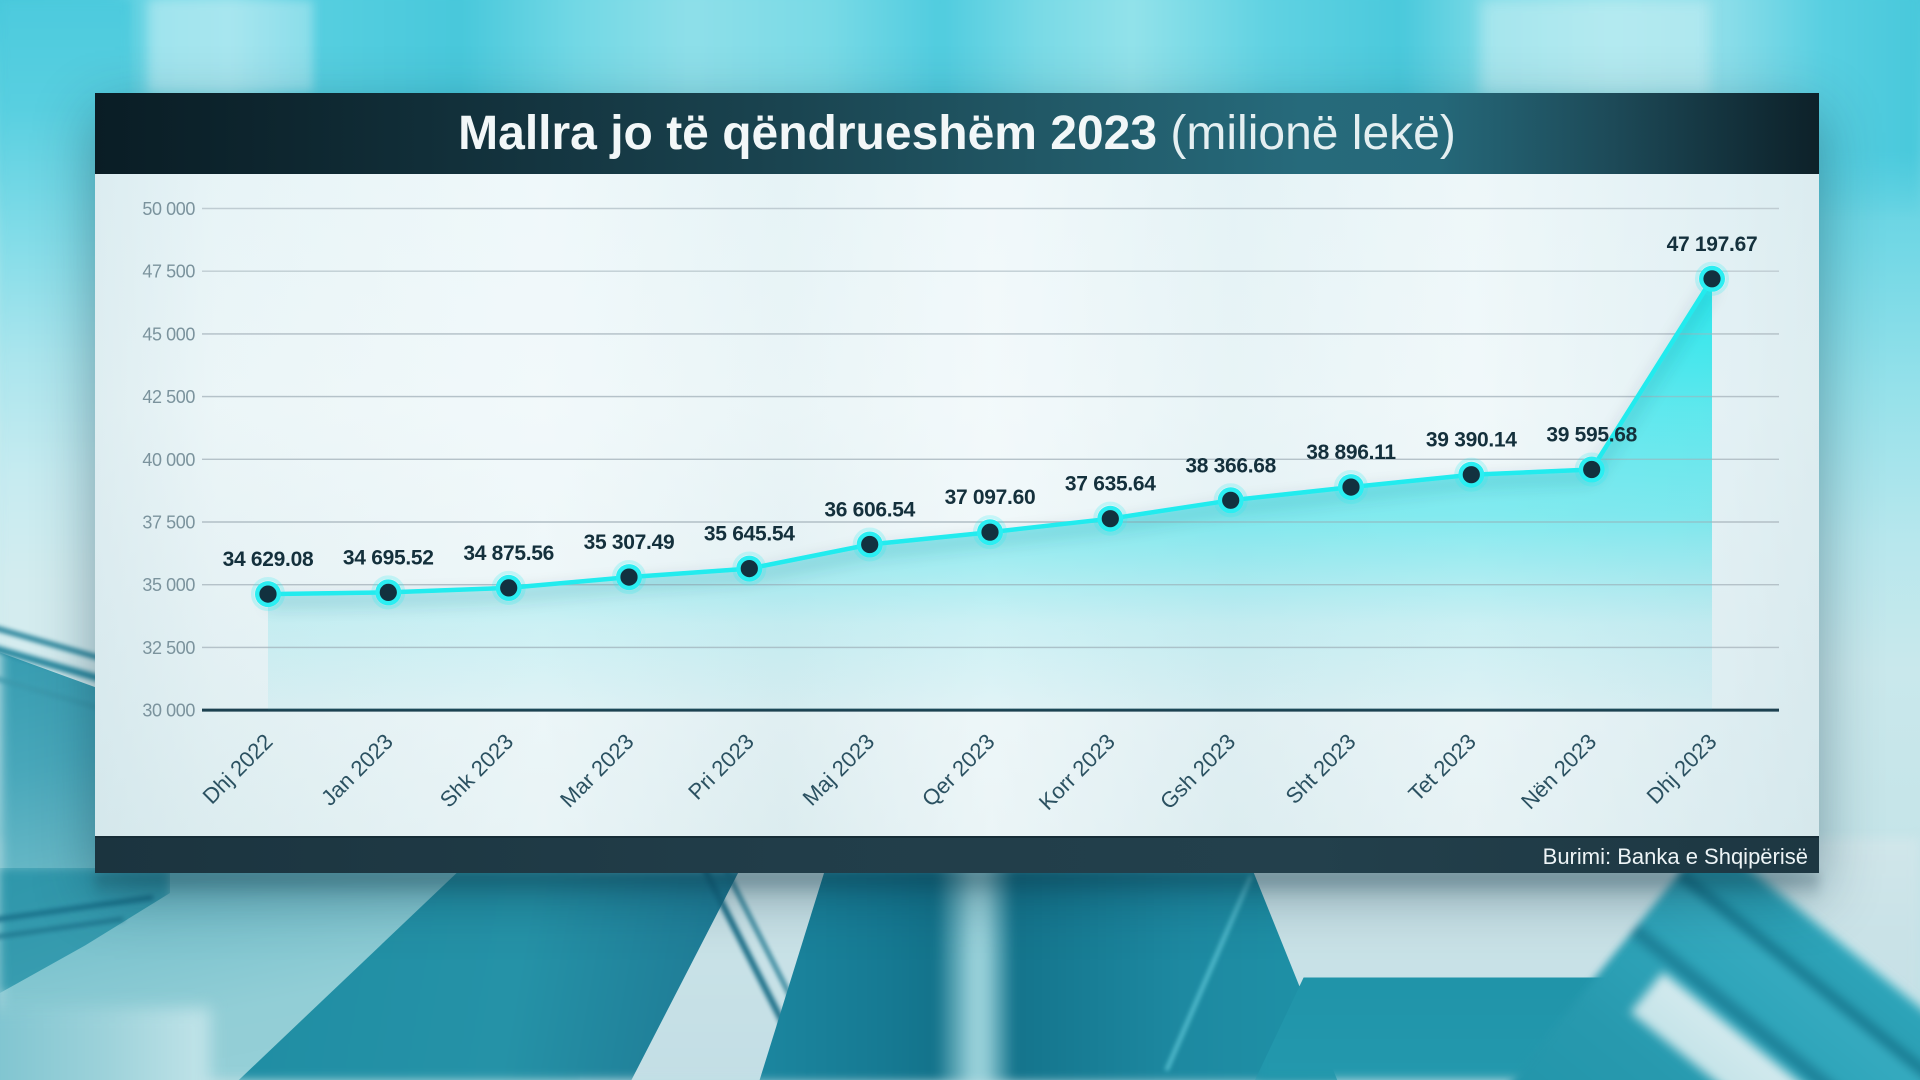  Describe the element at coordinates (168, 711) in the screenshot. I see `svg-text: 30 000` at that location.